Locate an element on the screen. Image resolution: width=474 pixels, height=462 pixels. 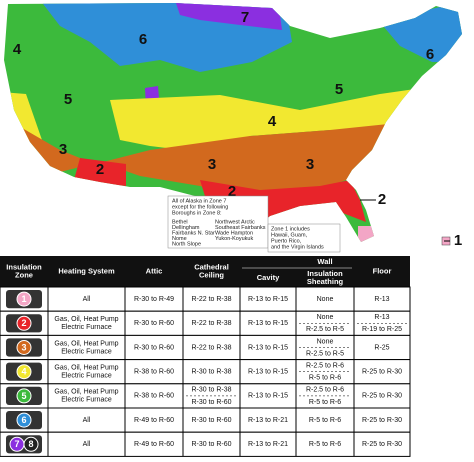
zone1-box is located at coordinates (304, 238).